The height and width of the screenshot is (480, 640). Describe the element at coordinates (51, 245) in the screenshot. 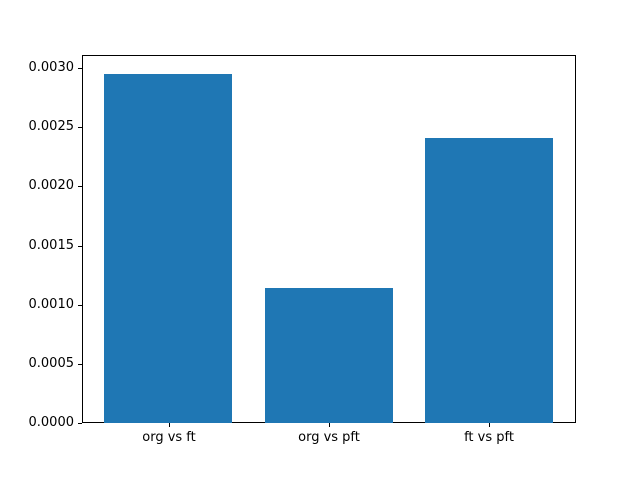

I see `y-tick-label: 0.0015` at that location.